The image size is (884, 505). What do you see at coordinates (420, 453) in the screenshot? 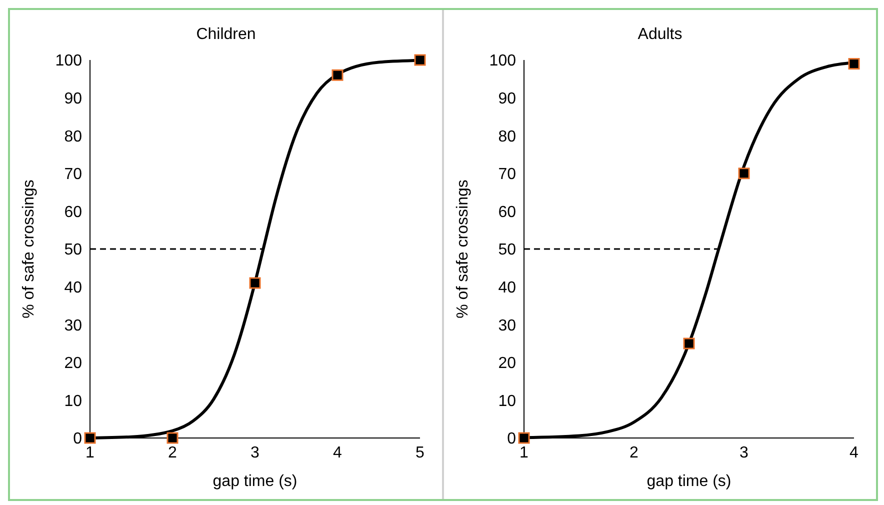
I see `x-tick-label: 5` at bounding box center [420, 453].